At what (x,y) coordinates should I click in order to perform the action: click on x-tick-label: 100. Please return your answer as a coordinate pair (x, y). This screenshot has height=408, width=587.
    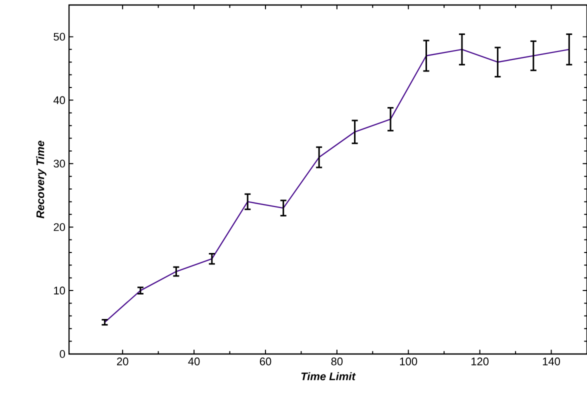
    Looking at the image, I should click on (409, 362).